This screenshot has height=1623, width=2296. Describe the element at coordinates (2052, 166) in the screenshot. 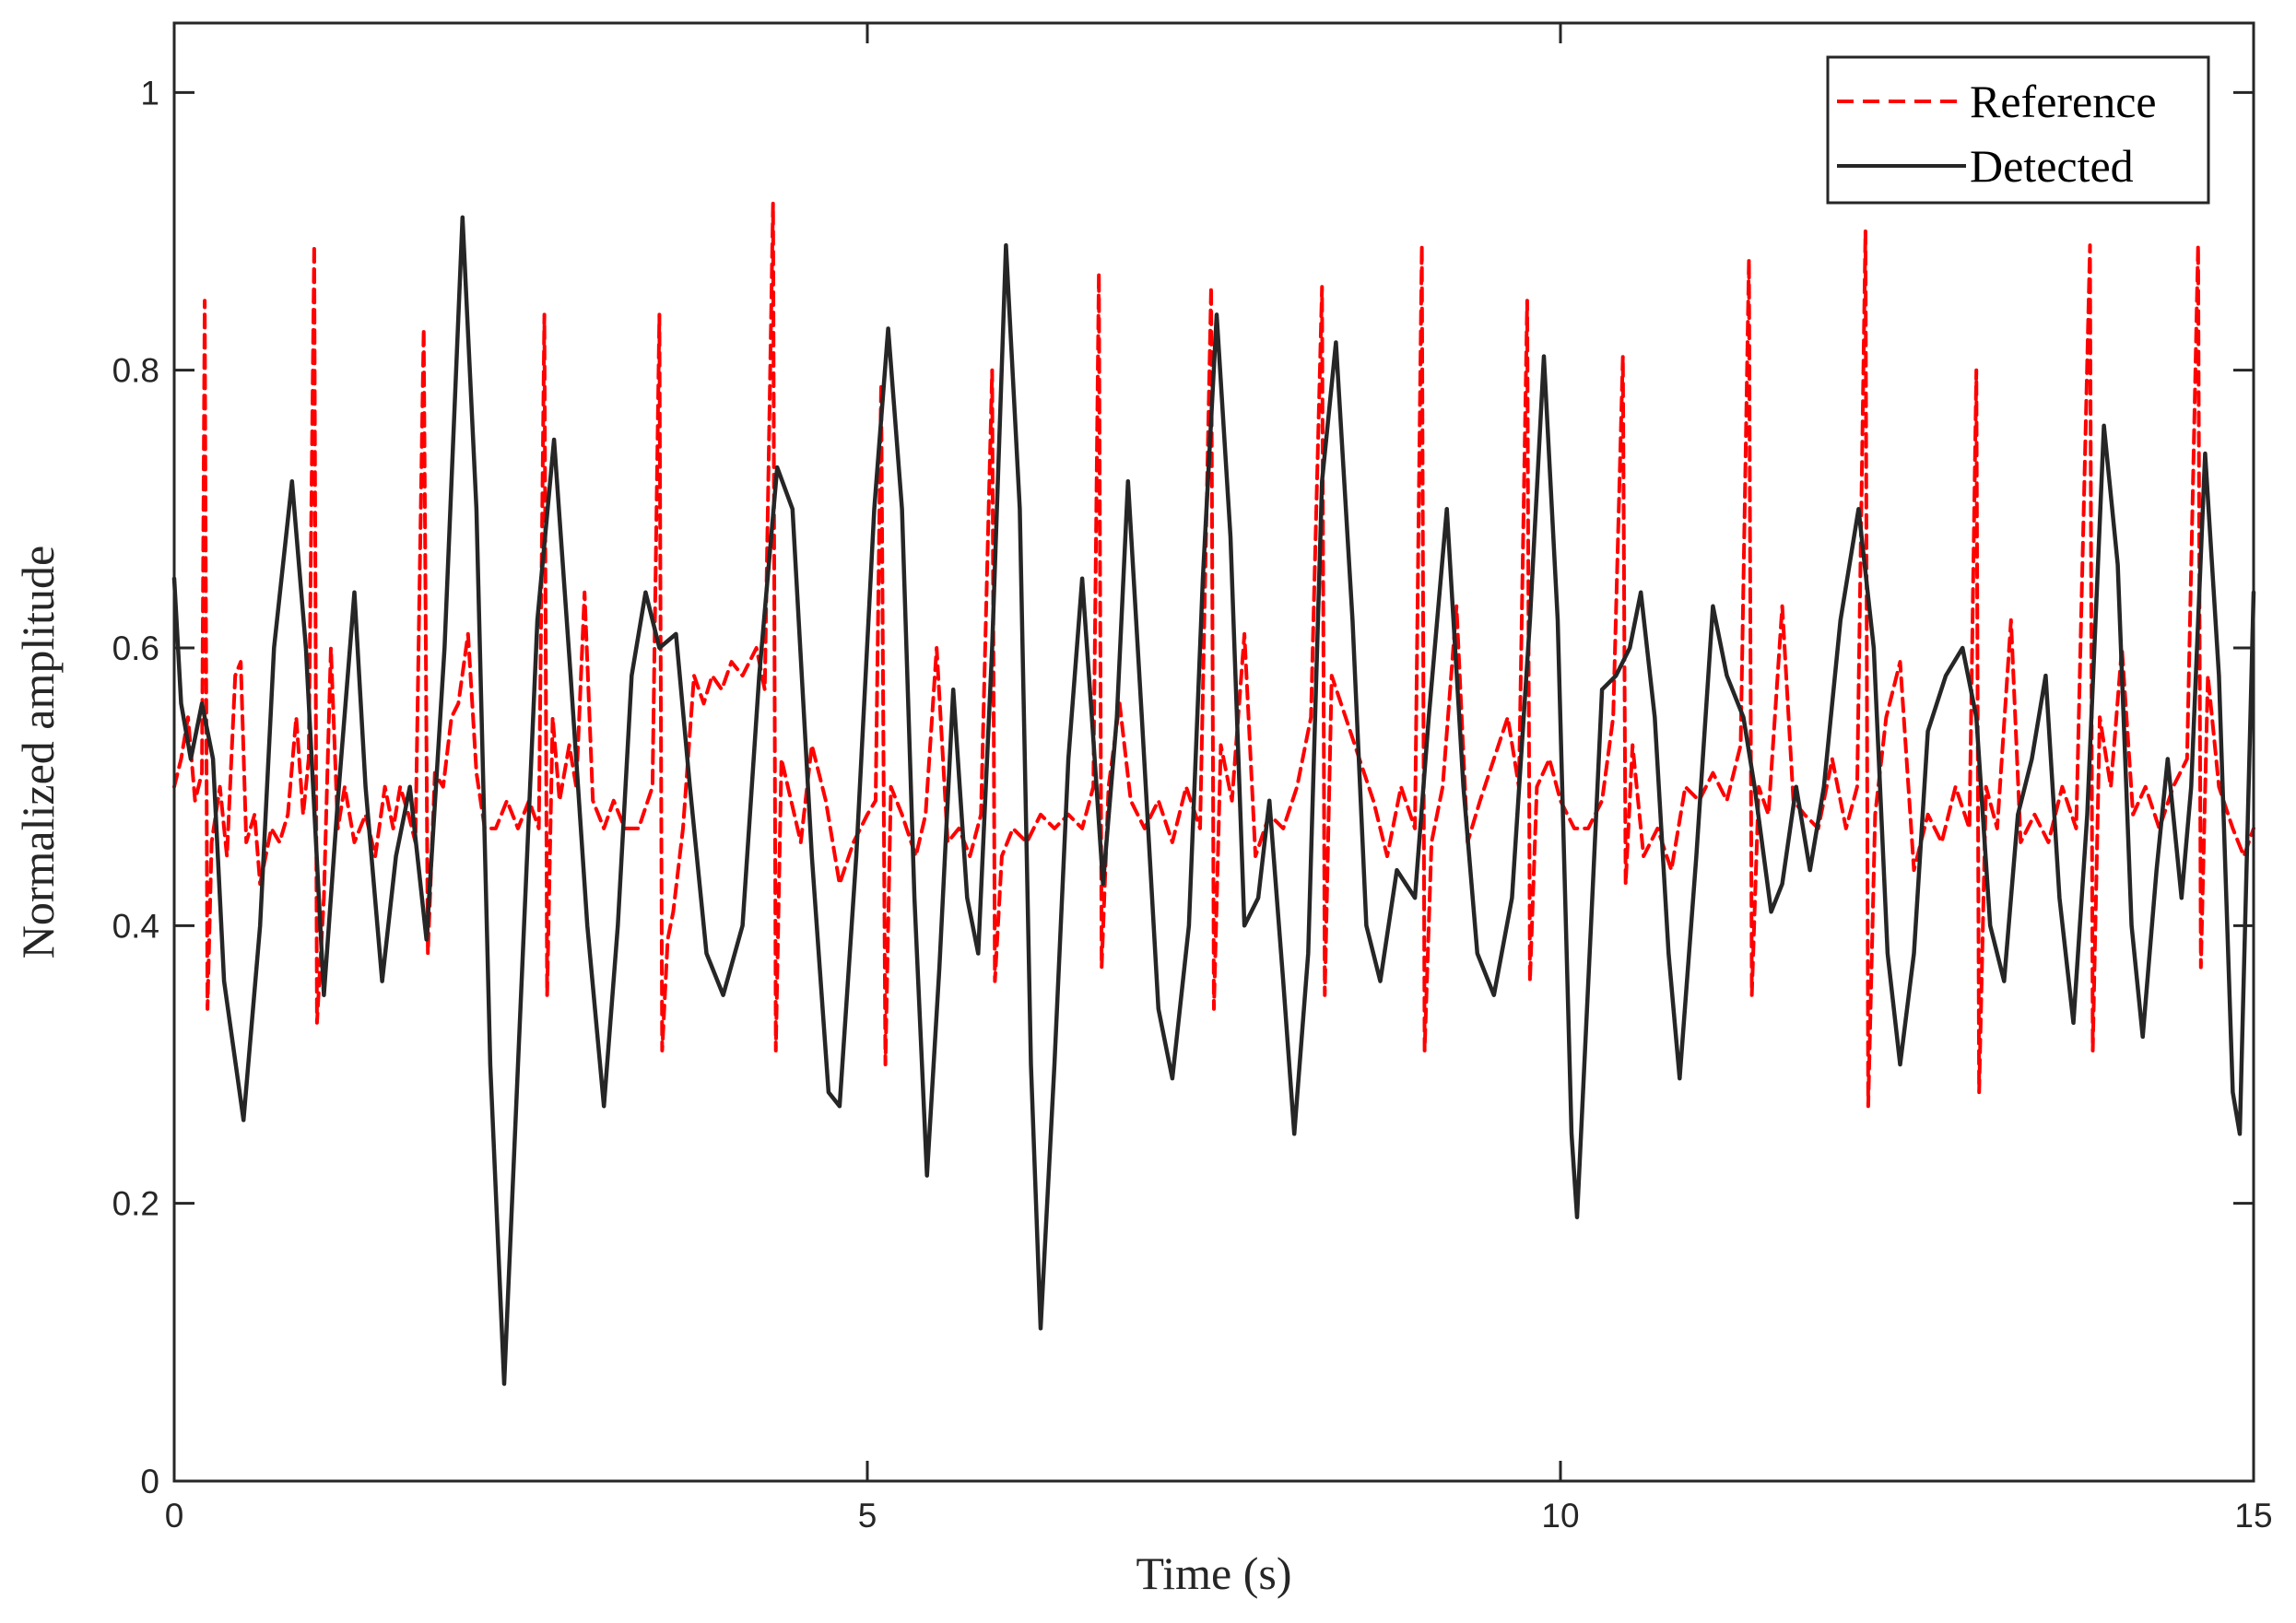

I see `legend-detected-label: Detected` at that location.